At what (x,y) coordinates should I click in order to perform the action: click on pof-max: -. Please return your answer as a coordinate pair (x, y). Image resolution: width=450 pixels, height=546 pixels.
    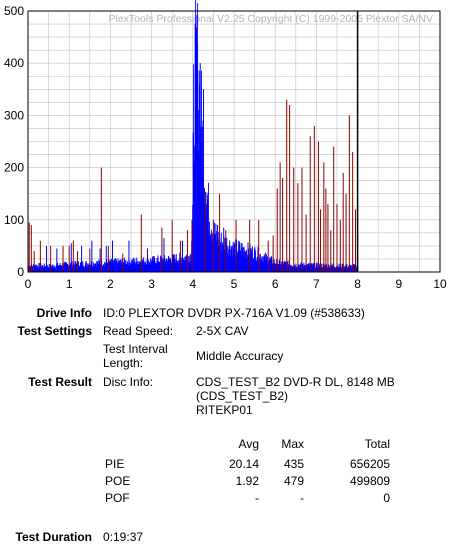
    Looking at the image, I should click on (302, 498).